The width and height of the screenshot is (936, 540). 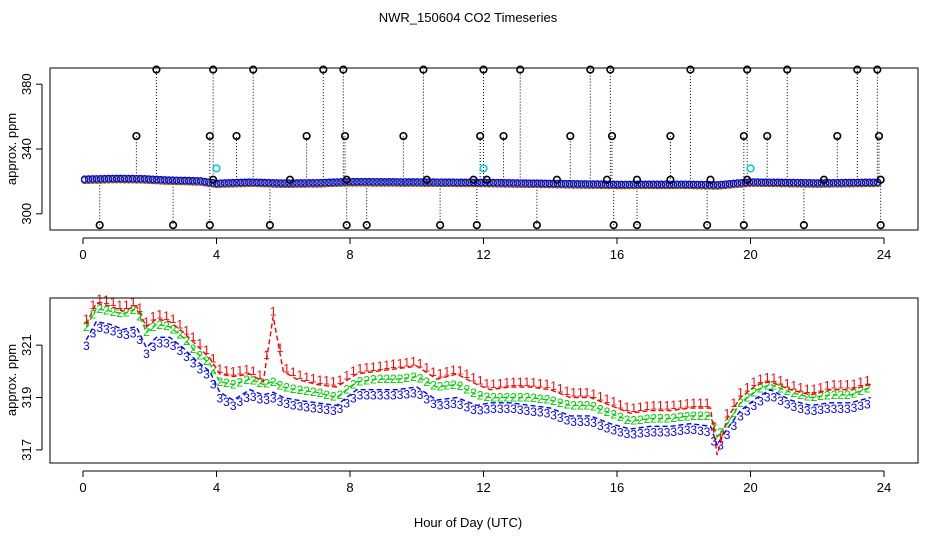 What do you see at coordinates (349, 254) in the screenshot?
I see `top-x-tick-label: 8` at bounding box center [349, 254].